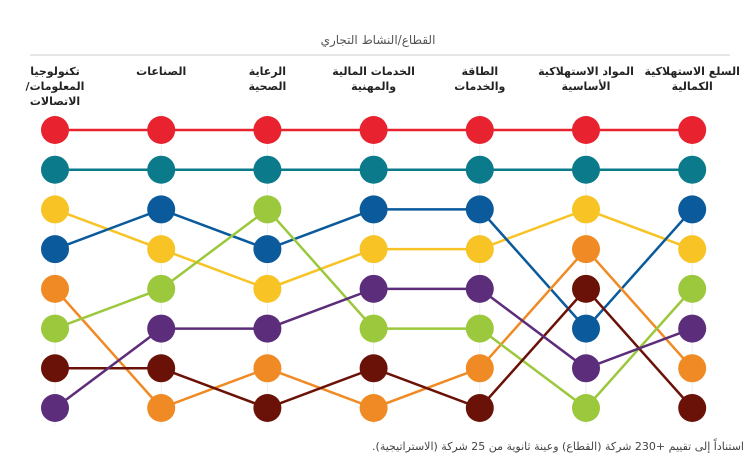 The height and width of the screenshot is (469, 756). I want to click on category-label: السلع الاستهلاكية الكمالية, so click(692, 79).